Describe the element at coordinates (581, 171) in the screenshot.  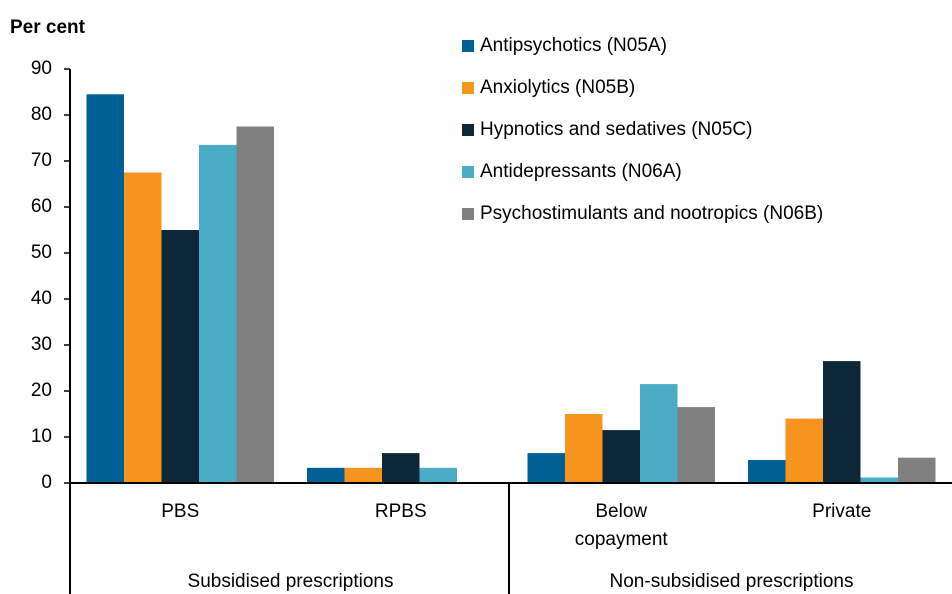
I see `legend-label: Antidepressants (N06A)` at that location.